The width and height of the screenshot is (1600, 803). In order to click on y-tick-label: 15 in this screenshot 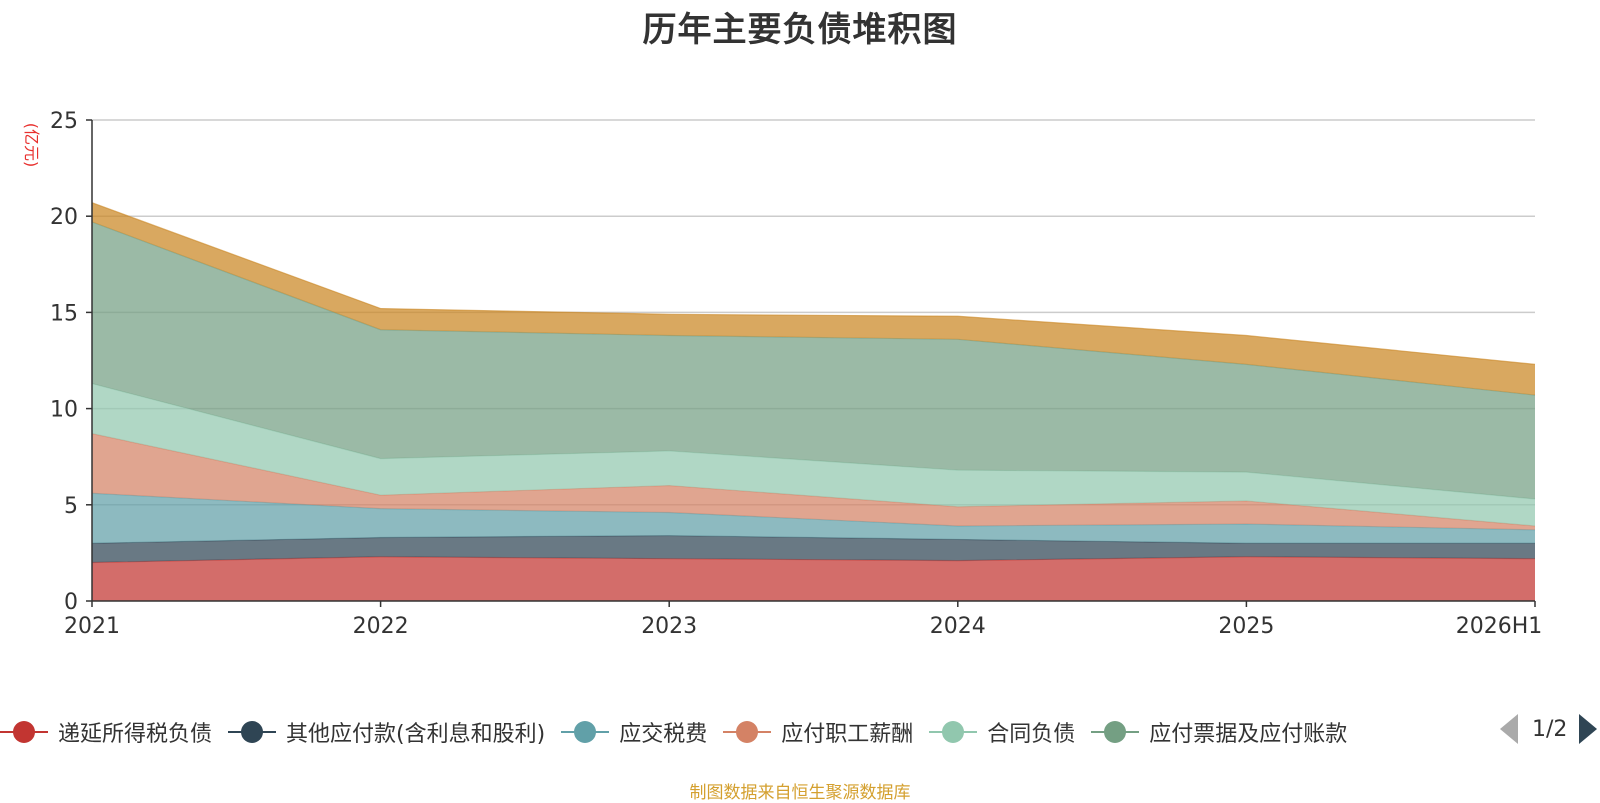, I will do `click(64, 313)`.